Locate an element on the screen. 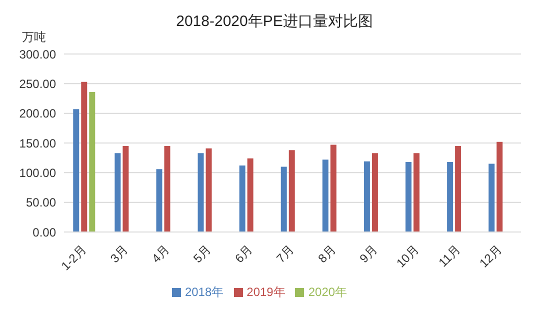 The image size is (549, 314). x-tick-label: 3月 is located at coordinates (119, 254).